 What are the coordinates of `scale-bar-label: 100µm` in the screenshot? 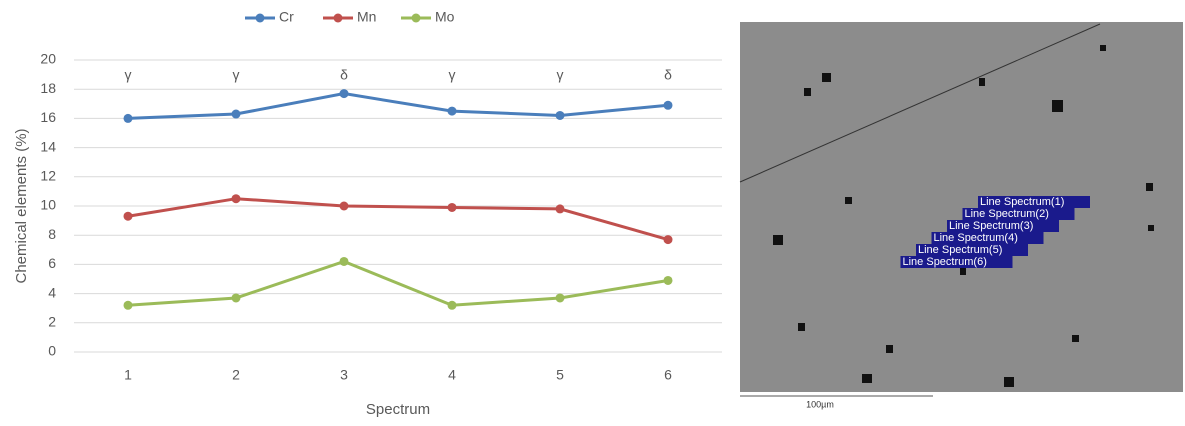 It's located at (820, 404).